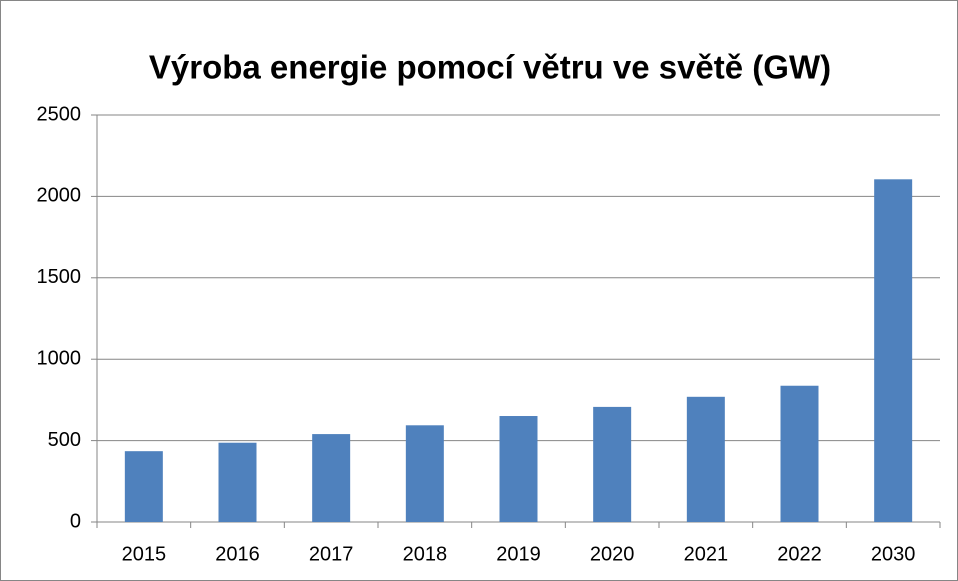  I want to click on x-tick-label: 2016, so click(237, 554).